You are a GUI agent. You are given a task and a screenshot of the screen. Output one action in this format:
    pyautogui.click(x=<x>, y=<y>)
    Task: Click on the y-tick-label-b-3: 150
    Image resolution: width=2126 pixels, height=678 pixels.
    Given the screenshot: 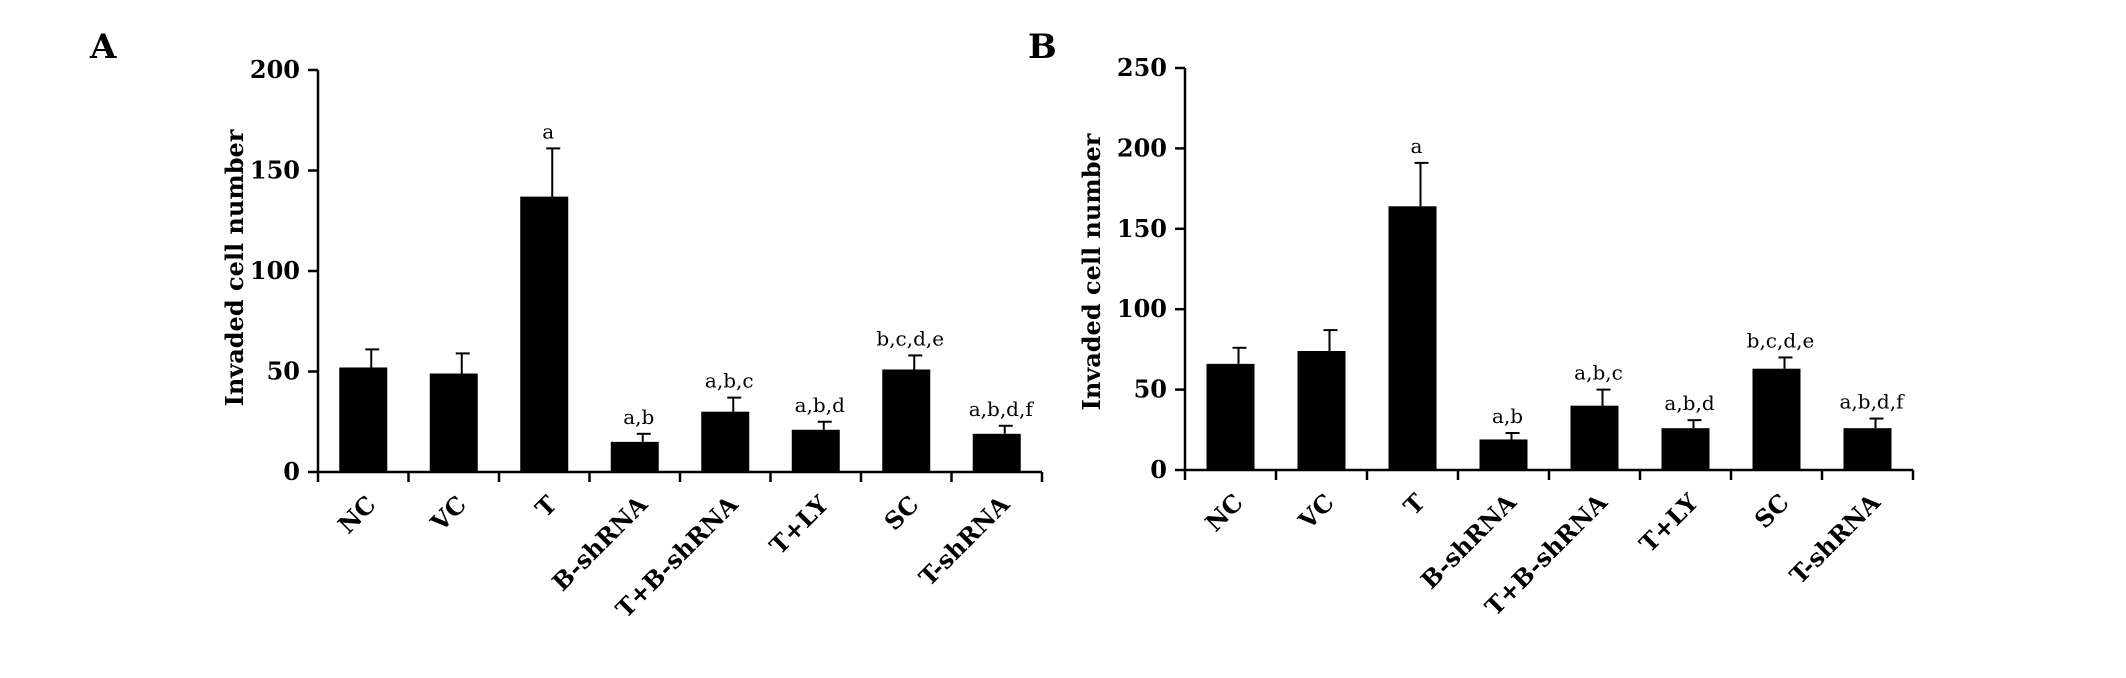 What is the action you would take?
    pyautogui.click(x=1142, y=228)
    